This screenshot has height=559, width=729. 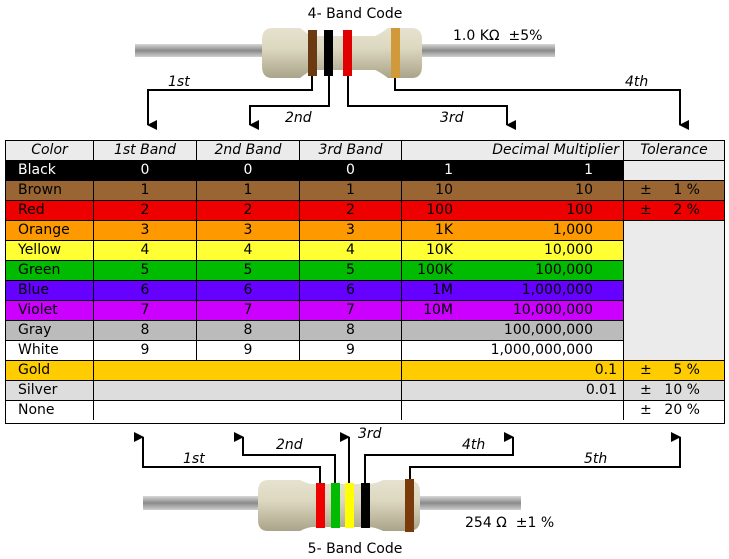 I want to click on tolerance-value: 10 %, so click(x=682, y=390).